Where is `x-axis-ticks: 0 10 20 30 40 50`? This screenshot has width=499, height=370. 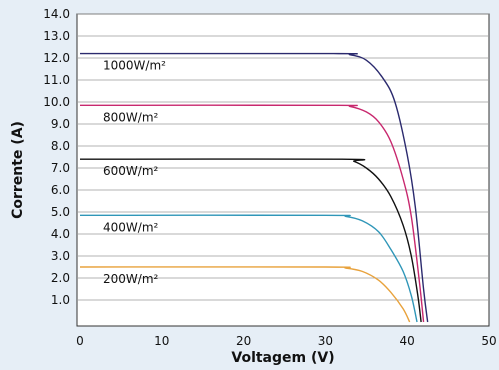 x-axis-ticks: 0 10 20 30 40 50 is located at coordinates (286, 341).